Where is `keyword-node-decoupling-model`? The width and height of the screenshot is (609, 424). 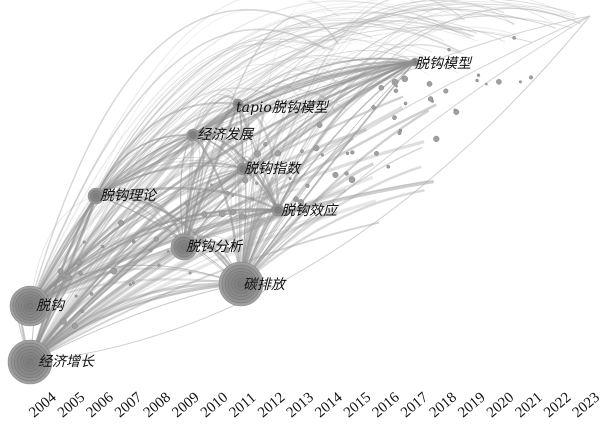
keyword-node-decoupling-model is located at coordinates (415, 62).